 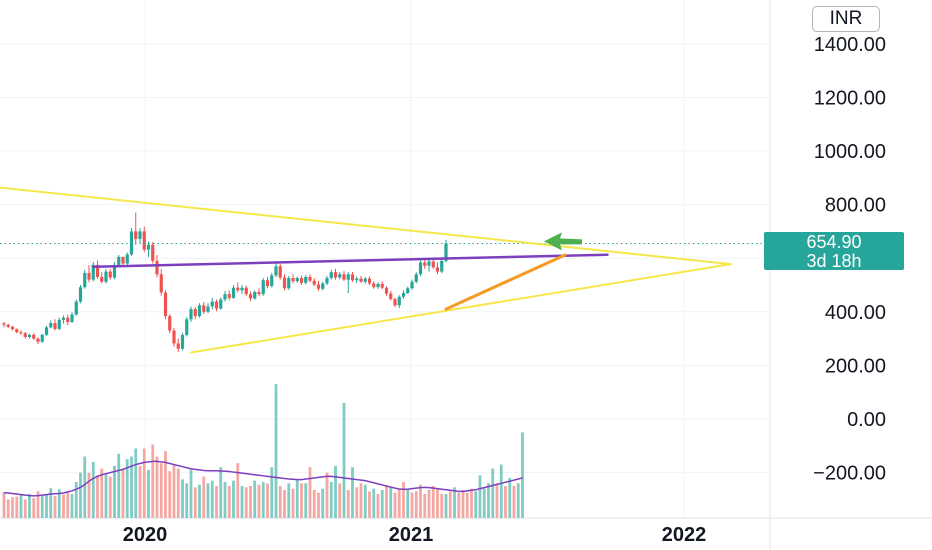 I want to click on wedge-lower-line, so click(x=461, y=308).